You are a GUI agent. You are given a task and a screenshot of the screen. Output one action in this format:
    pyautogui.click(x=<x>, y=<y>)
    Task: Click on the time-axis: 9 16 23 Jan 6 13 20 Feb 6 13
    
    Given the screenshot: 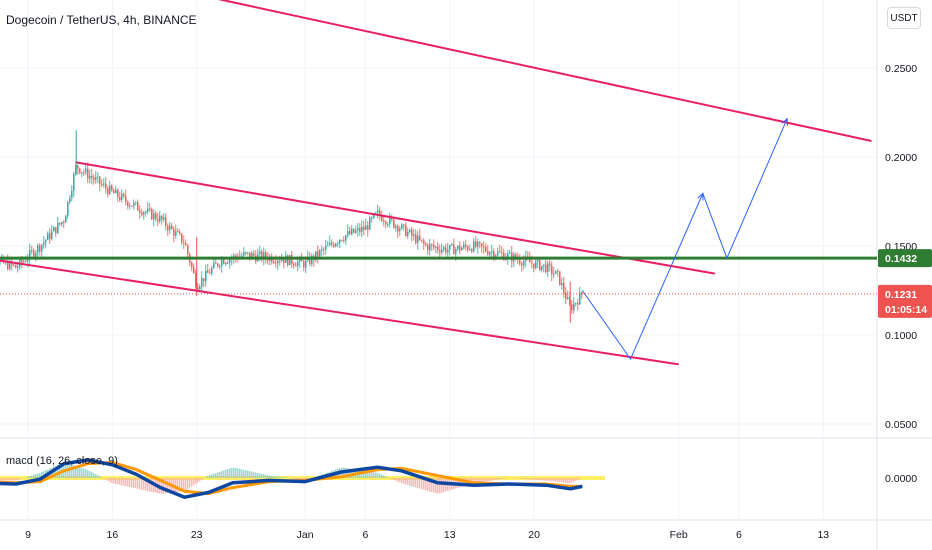 What is the action you would take?
    pyautogui.click(x=427, y=535)
    